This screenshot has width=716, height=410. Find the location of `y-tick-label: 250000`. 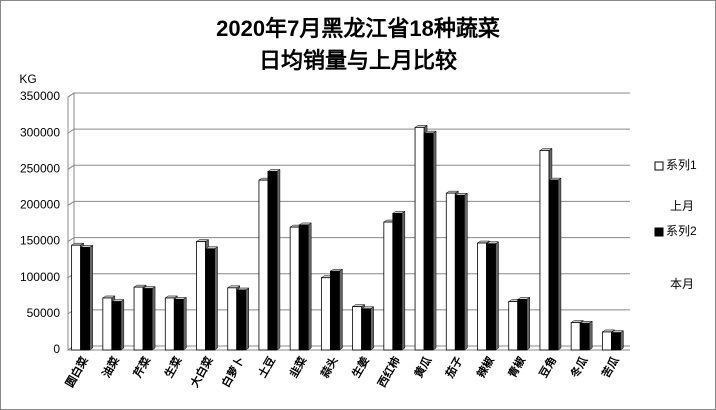

y-tick-label: 250000 is located at coordinates (40, 168).